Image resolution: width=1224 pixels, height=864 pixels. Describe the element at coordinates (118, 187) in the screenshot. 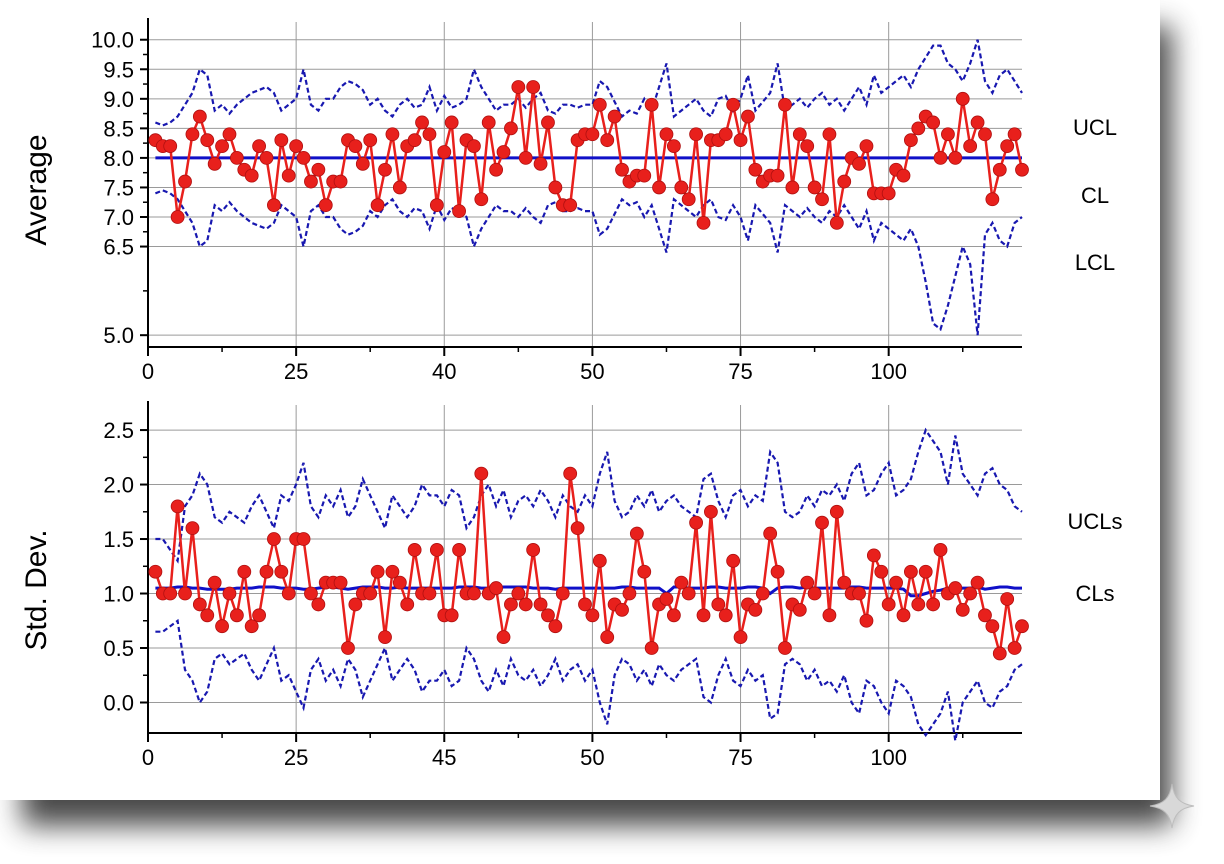

I see `y-tick-label: 7.5` at that location.